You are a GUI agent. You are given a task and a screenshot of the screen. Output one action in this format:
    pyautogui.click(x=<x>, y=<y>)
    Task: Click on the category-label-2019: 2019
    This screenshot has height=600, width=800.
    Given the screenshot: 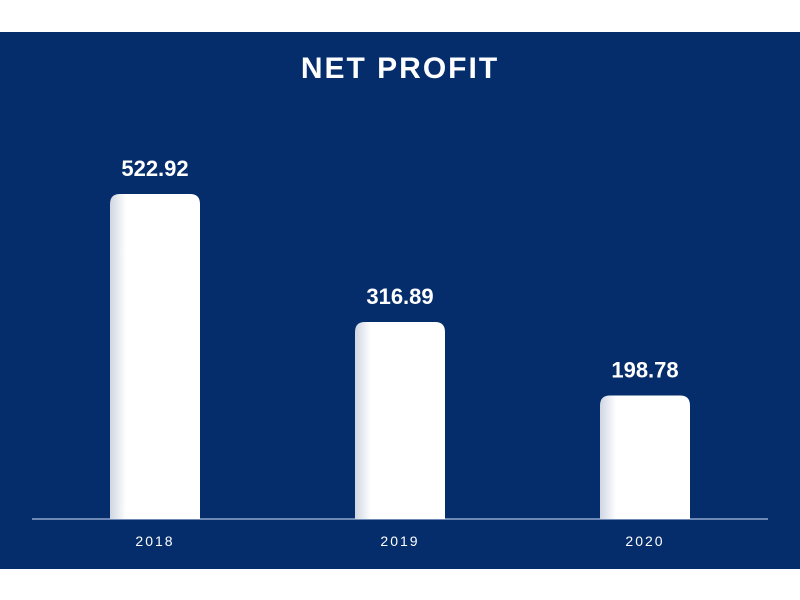 What is the action you would take?
    pyautogui.click(x=399, y=541)
    